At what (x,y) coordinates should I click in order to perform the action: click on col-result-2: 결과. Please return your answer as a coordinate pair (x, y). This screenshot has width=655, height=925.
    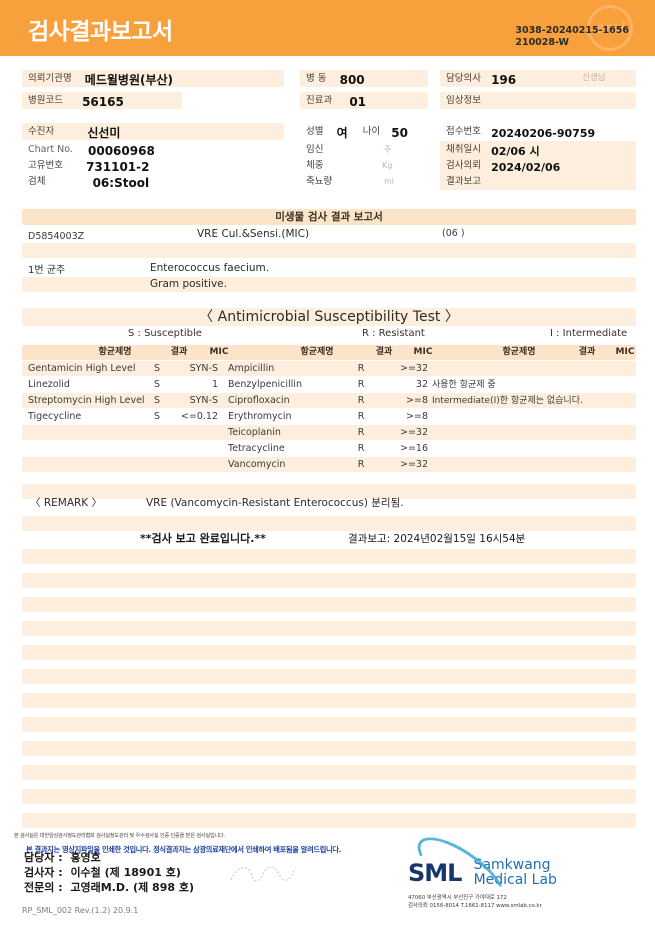
    Looking at the image, I should click on (384, 352).